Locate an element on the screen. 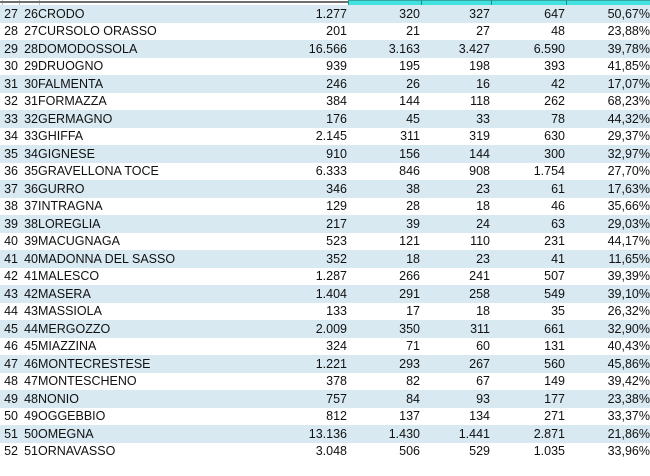 Image resolution: width=650 pixels, height=476 pixels. percentage-value: 39,78% is located at coordinates (628, 48).